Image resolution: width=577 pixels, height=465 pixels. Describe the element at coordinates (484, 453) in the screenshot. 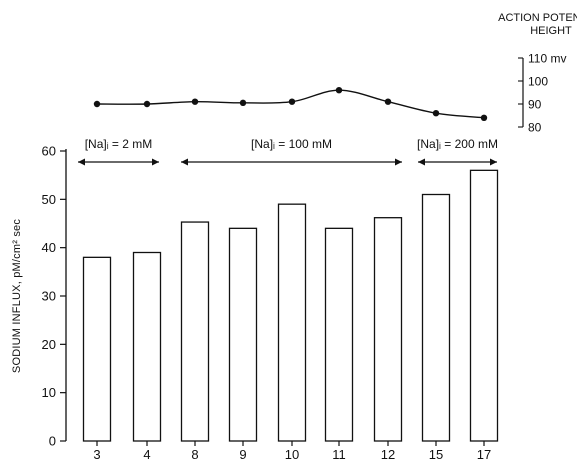

I see `x-tick-label: 17` at that location.